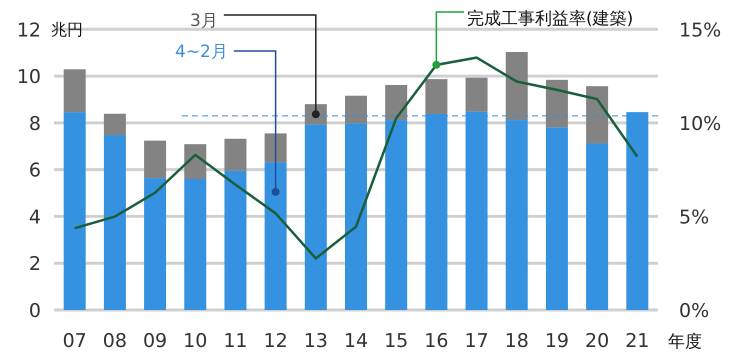  I want to click on y-axis-title: 兆円, so click(67, 29).